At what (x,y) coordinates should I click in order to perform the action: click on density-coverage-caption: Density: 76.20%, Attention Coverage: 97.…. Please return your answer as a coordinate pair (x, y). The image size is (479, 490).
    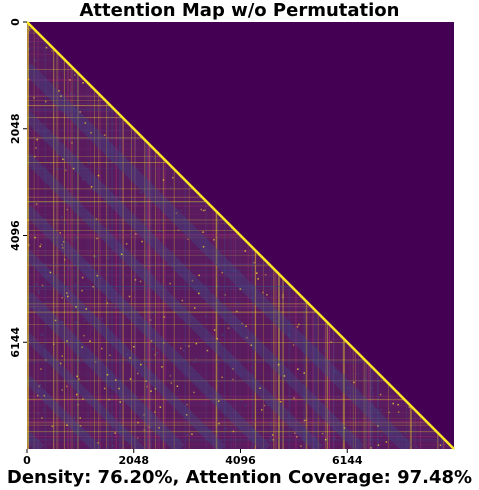
    Looking at the image, I should click on (239, 477).